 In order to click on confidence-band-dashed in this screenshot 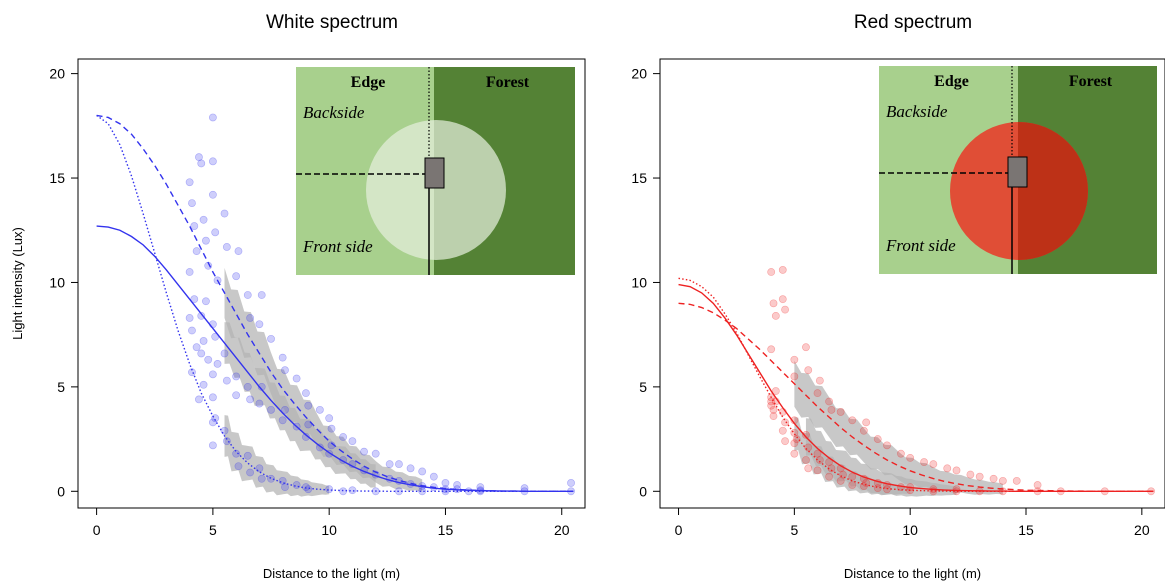, I will do `click(898, 427)`.